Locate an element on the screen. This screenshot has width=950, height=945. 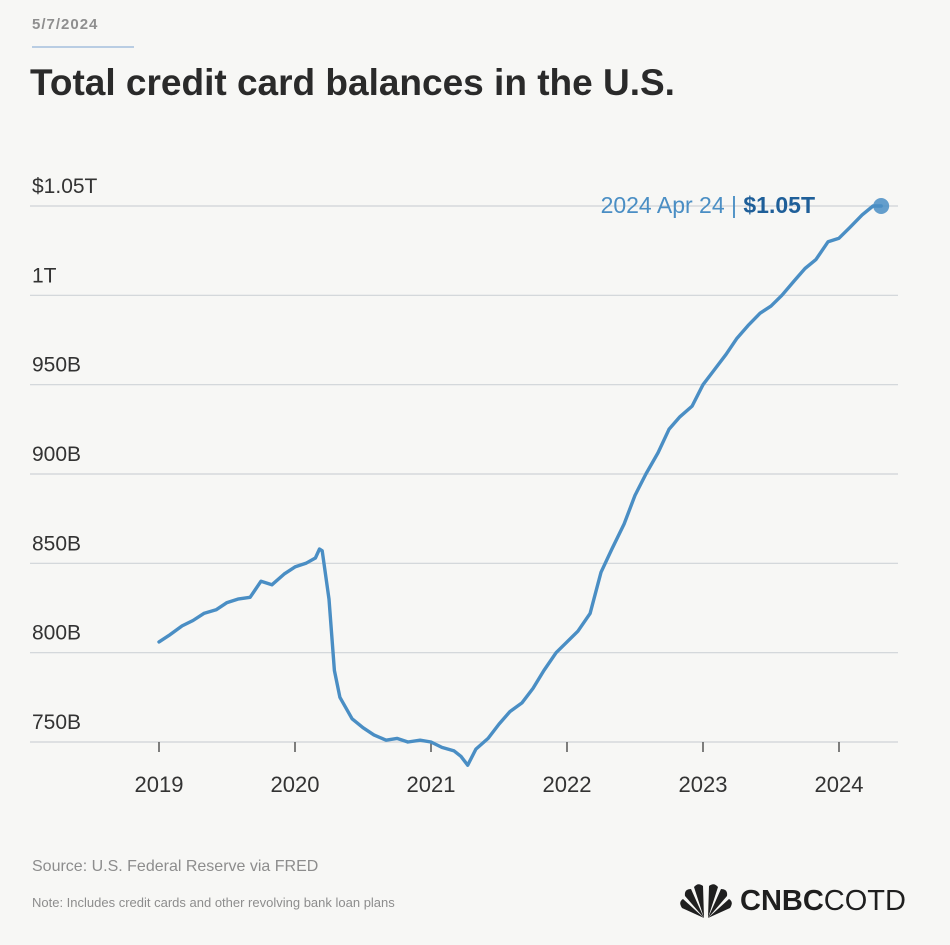
annotation-label: 2024 Apr 24 | $1.05T is located at coordinates (708, 205).